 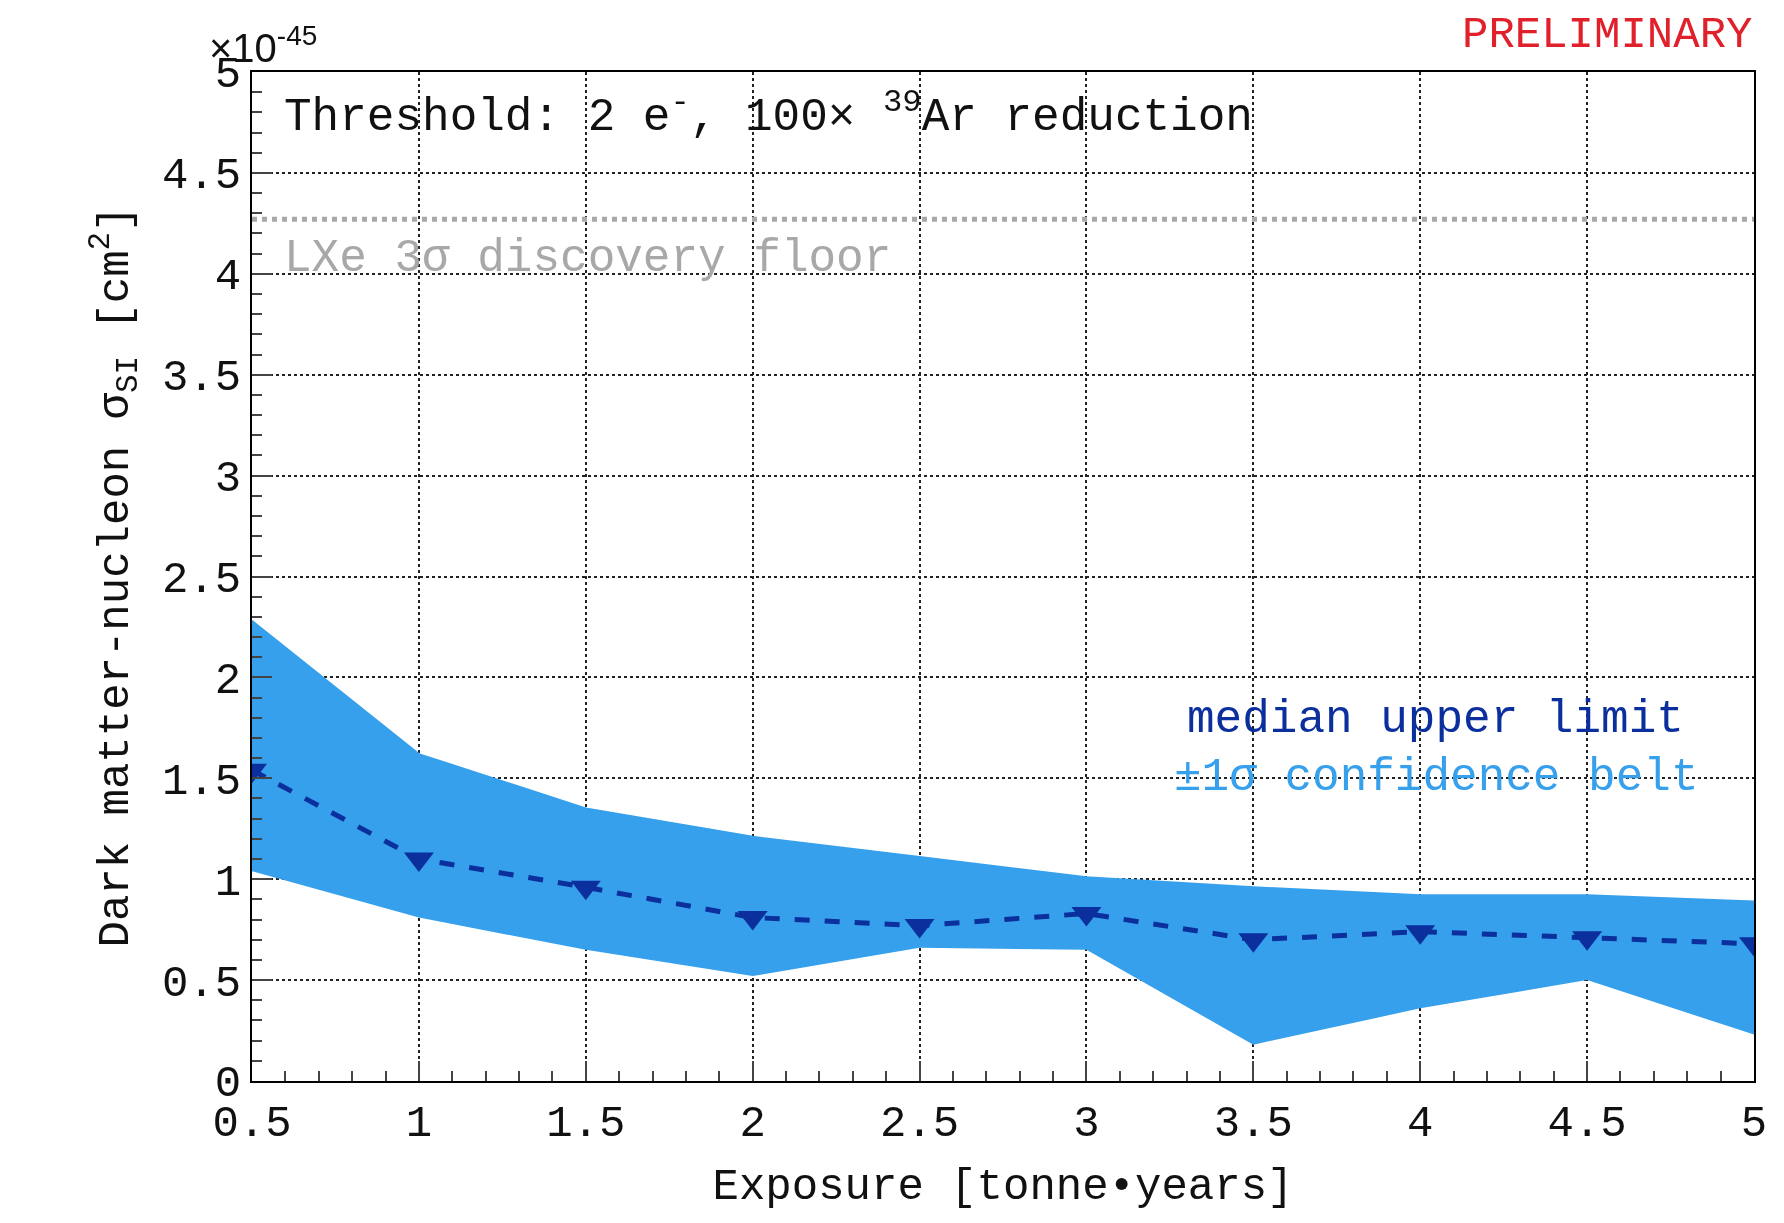 What do you see at coordinates (201, 378) in the screenshot?
I see `y-tick-label: 3.5` at bounding box center [201, 378].